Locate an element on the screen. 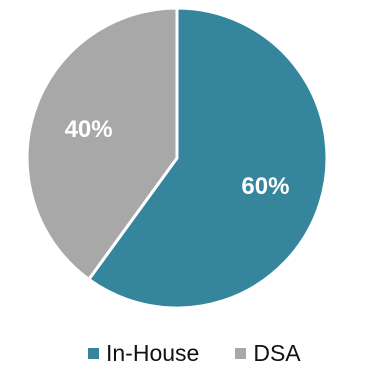 This screenshot has width=366, height=373. legend-item-in-house: In-House is located at coordinates (143, 353).